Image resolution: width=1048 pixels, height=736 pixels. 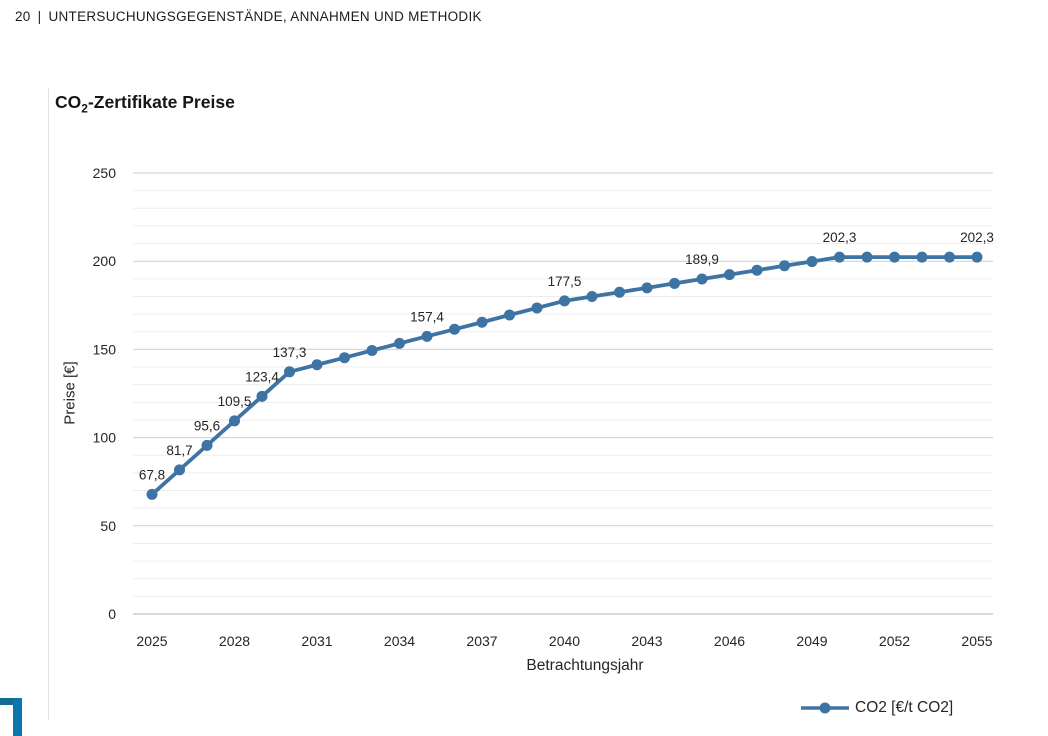 What do you see at coordinates (11, 701) in the screenshot?
I see `corner-decoration-top-bar` at bounding box center [11, 701].